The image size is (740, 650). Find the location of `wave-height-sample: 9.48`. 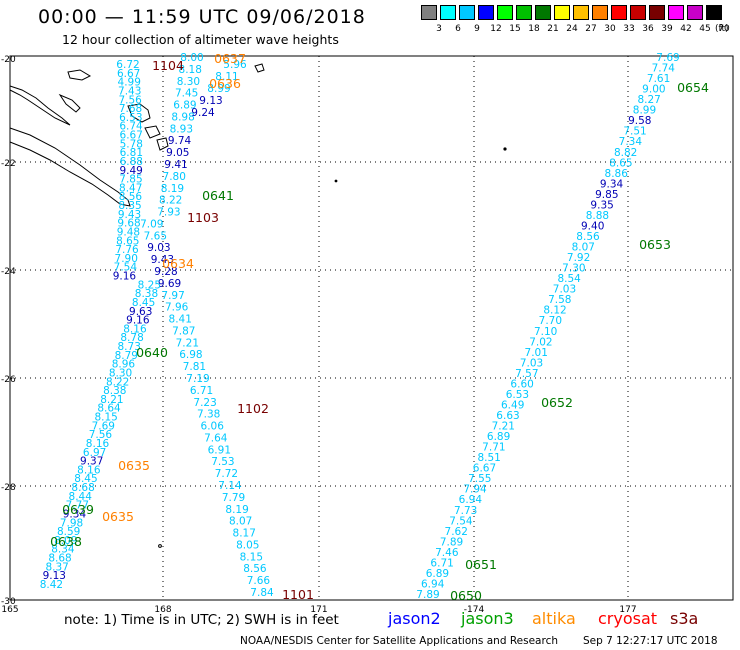

wave-height-sample: 9.48 is located at coordinates (128, 232).